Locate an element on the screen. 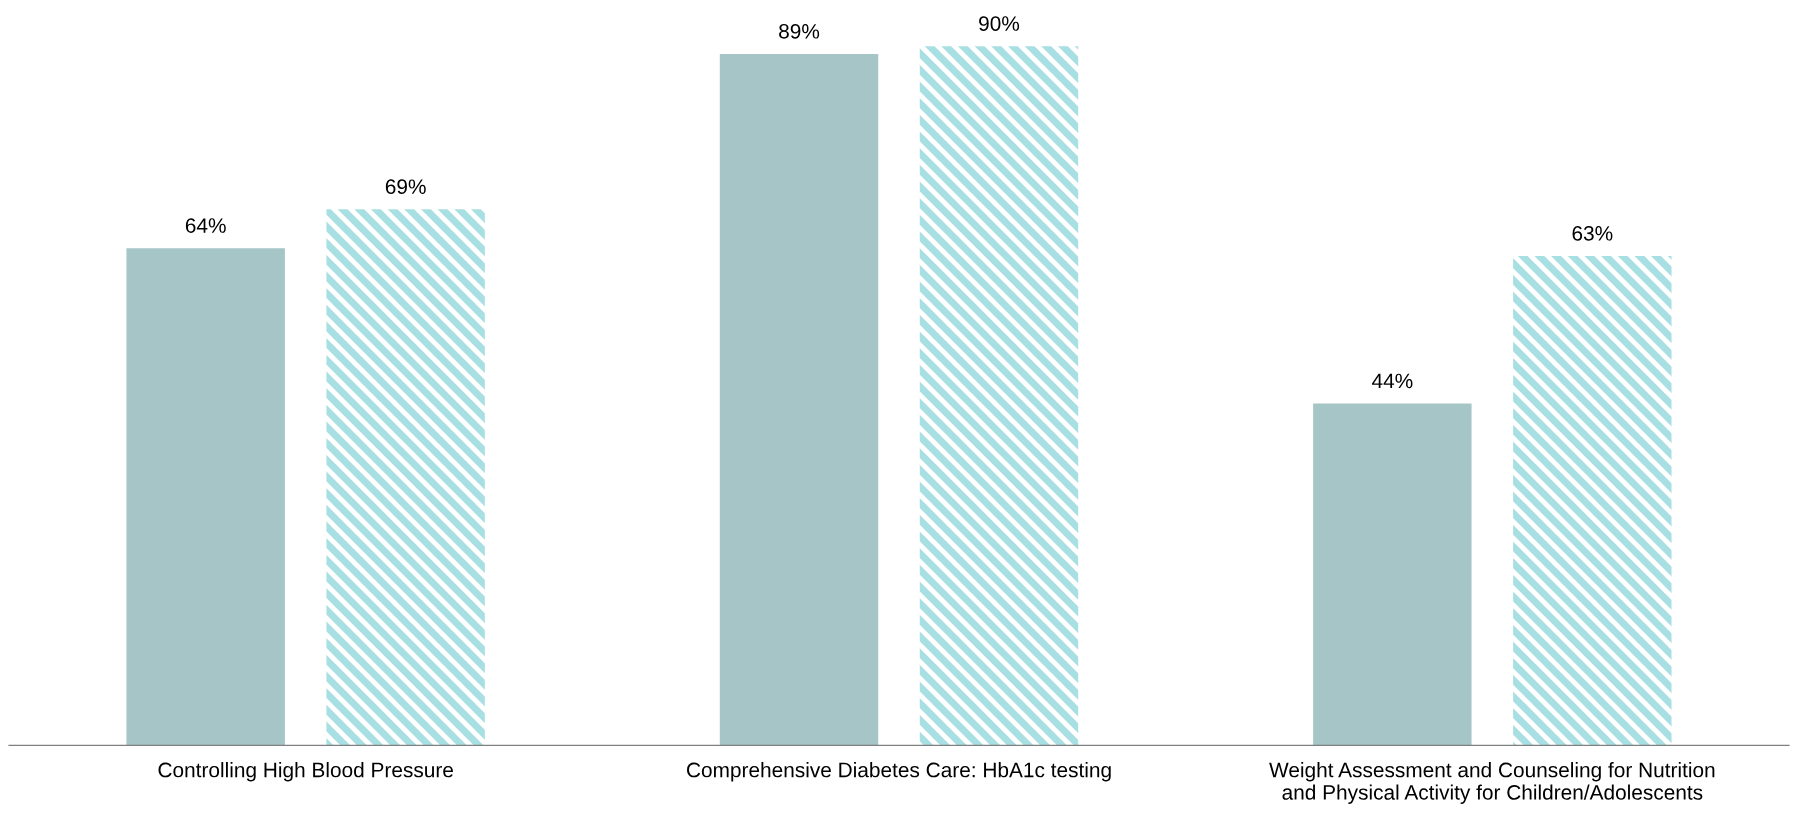 The height and width of the screenshot is (820, 1798). data-label: 64% is located at coordinates (205, 225).